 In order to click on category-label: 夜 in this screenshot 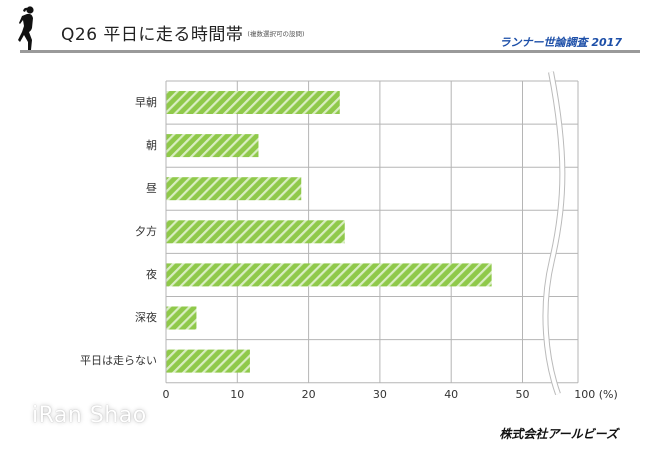, I will do `click(151, 274)`.